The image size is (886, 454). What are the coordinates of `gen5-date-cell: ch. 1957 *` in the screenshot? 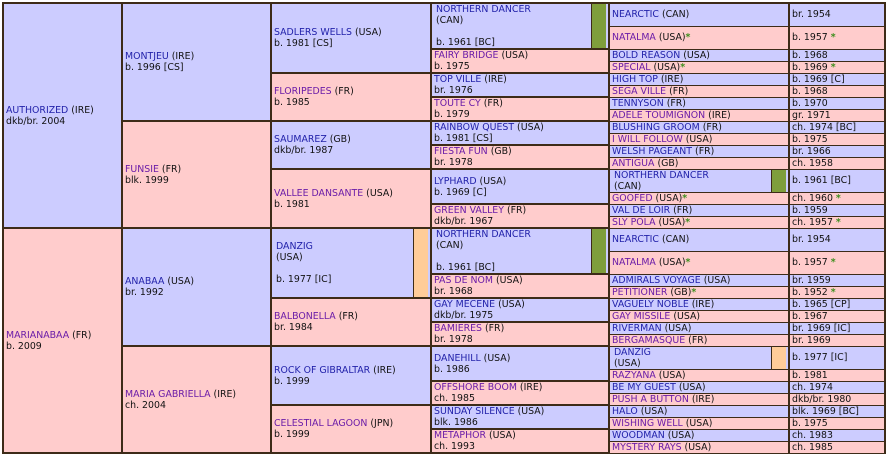 It's located at (837, 222).